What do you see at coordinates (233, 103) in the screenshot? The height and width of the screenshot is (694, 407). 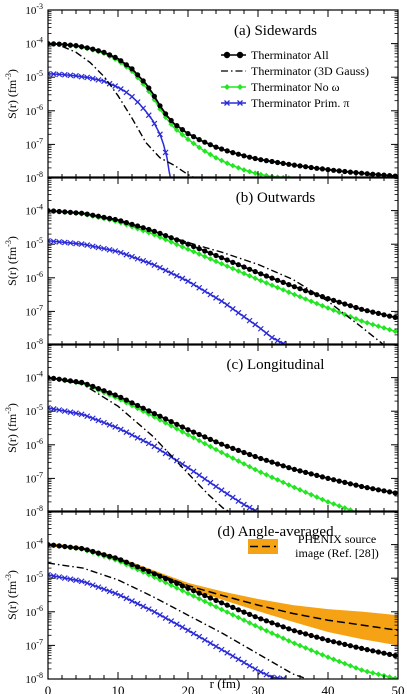 I see `legend-marker-prim-pi` at bounding box center [233, 103].